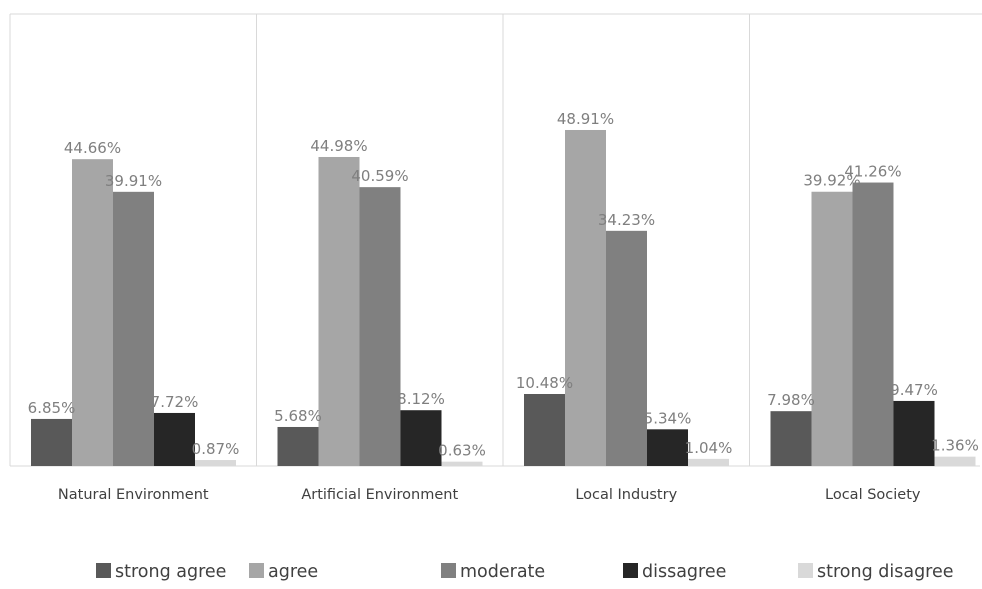 This screenshot has height=589, width=982. Describe the element at coordinates (175, 402) in the screenshot. I see `data-label-dissagree-natural-environment: 7.72%` at that location.